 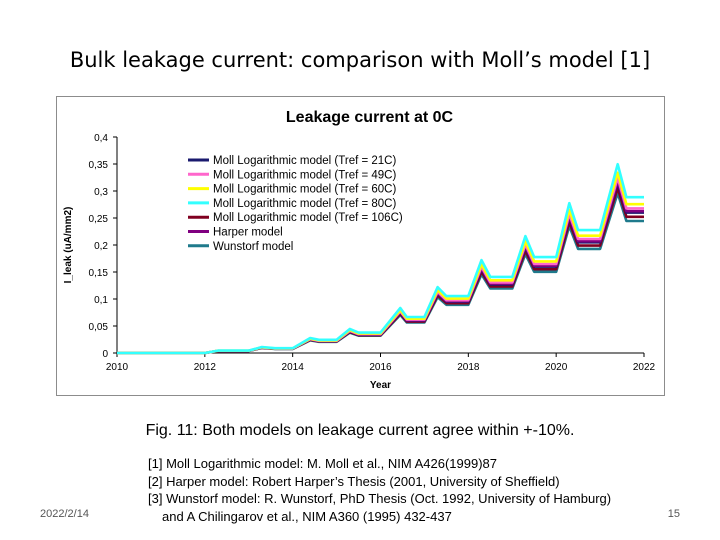 I want to click on x-tick-label: 2012, so click(x=205, y=367).